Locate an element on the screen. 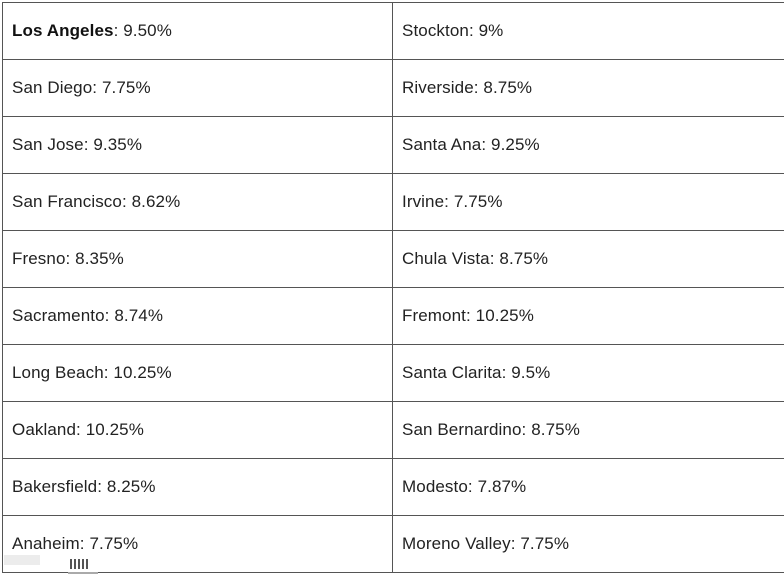 This screenshot has width=784, height=586. city-name: Stockton is located at coordinates (435, 30).